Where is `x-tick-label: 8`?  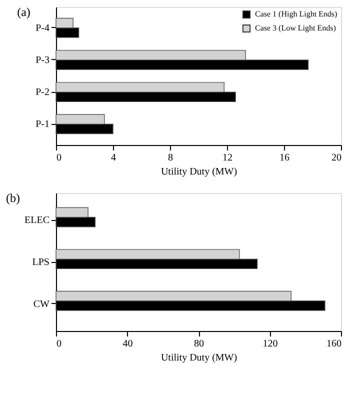
x-tick-label: 8 is located at coordinates (170, 158).